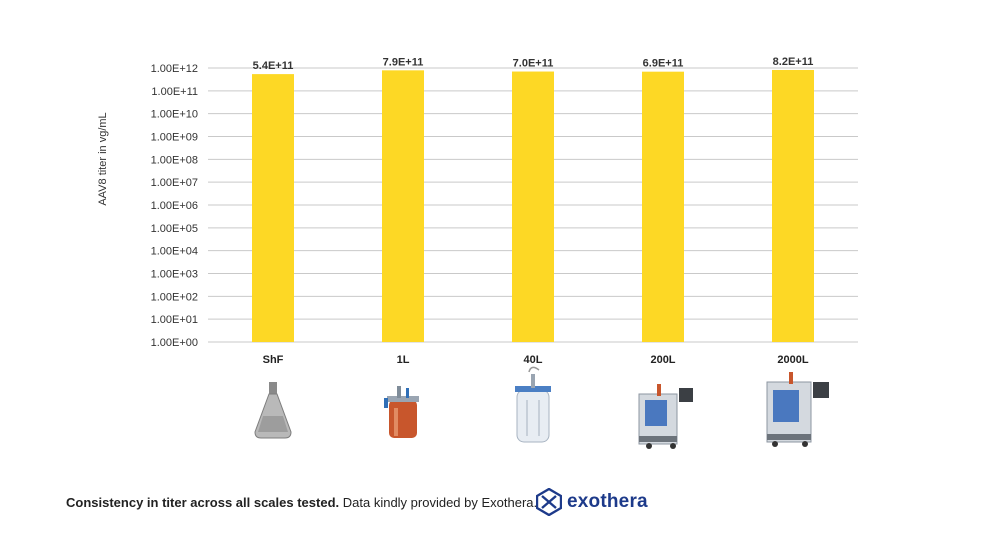 The width and height of the screenshot is (998, 554). Describe the element at coordinates (533, 360) in the screenshot. I see `x-tick-label: 40L` at that location.